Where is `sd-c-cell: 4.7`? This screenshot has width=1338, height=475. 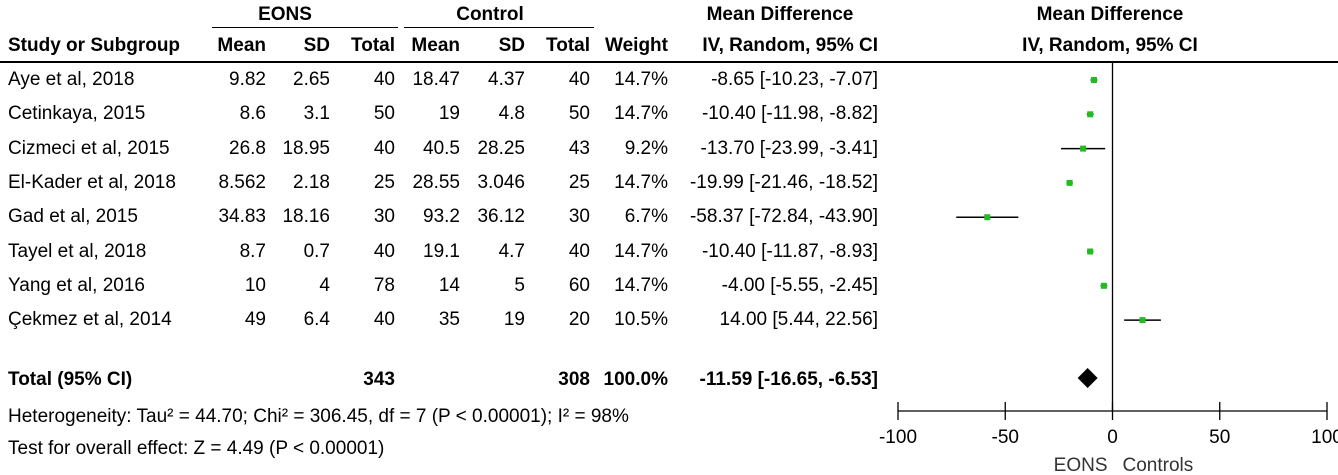
sd-c-cell: 4.7 is located at coordinates (511, 251).